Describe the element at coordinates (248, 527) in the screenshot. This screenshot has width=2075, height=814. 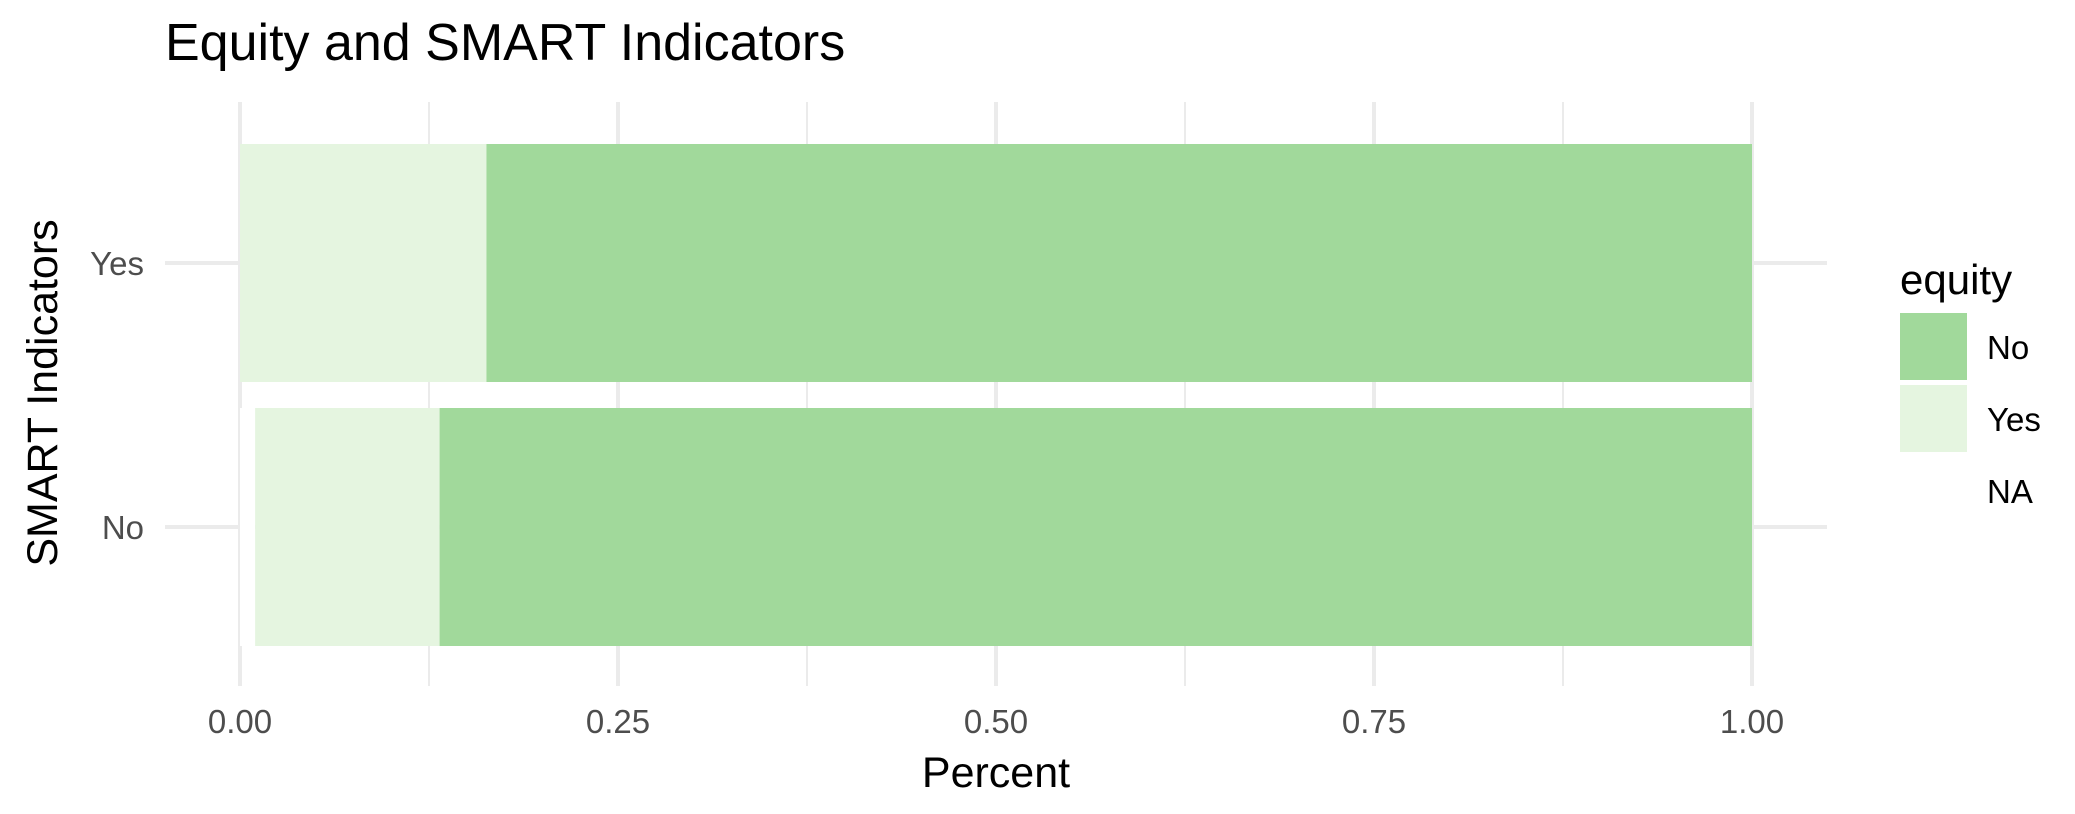
I see `bar-no-na` at that location.